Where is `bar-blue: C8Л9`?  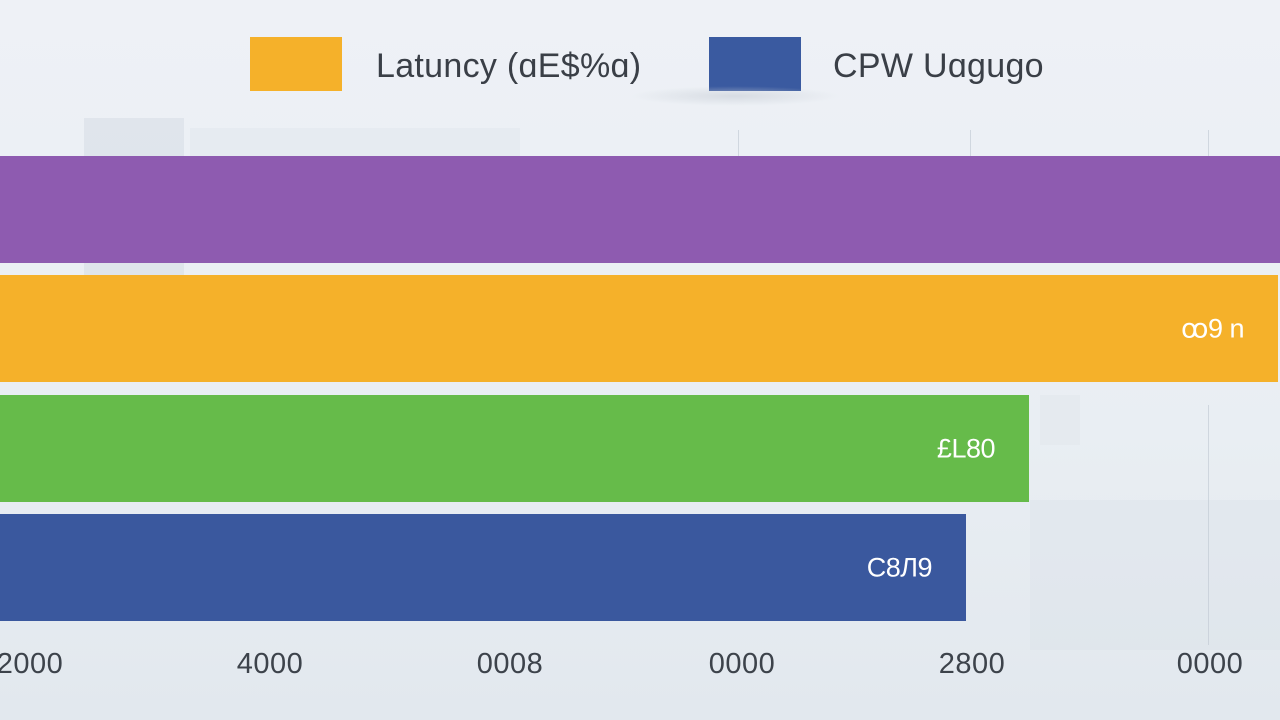
bar-blue: C8Л9 is located at coordinates (483, 567).